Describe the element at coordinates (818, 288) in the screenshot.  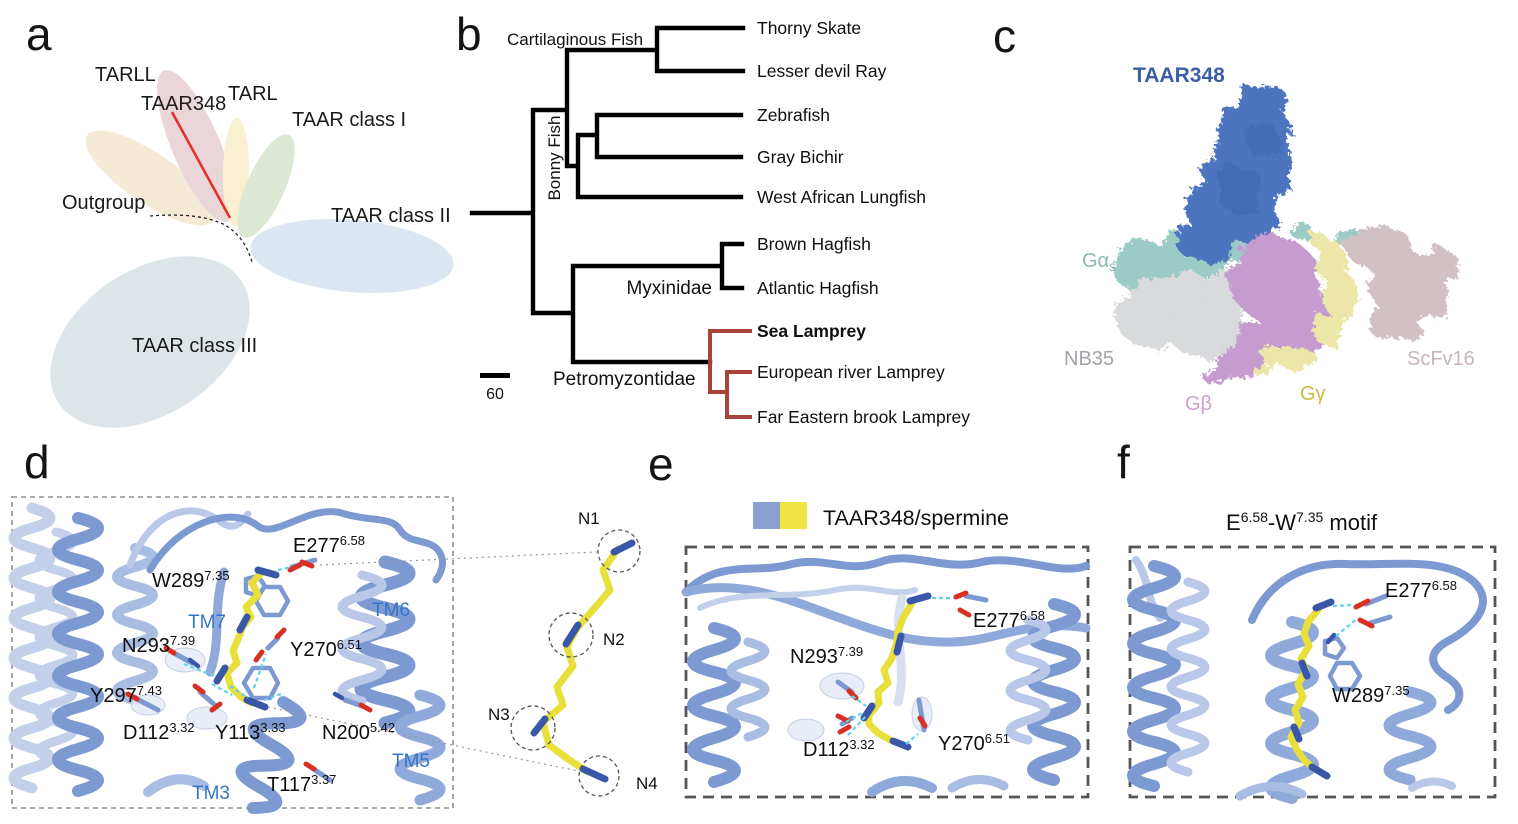
I see `species-atlantic-hagfish: Atlantic Hagfish` at that location.